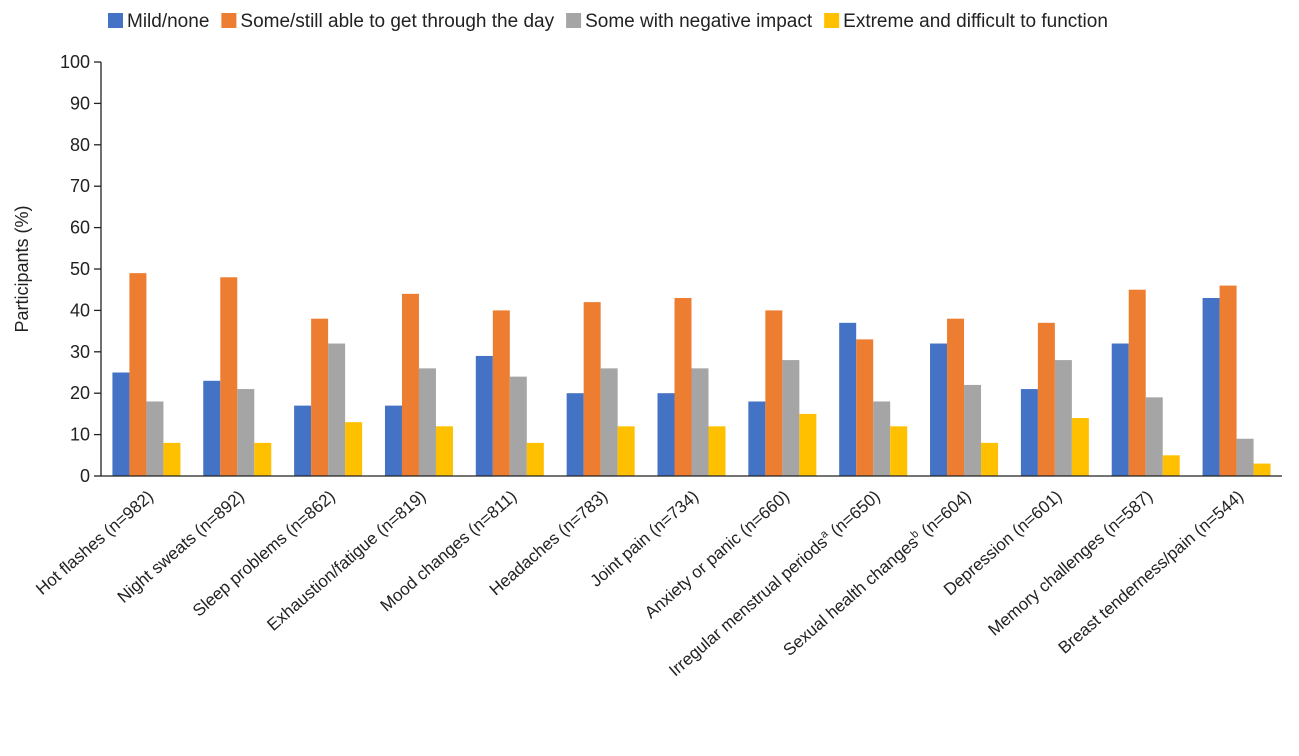  Describe the element at coordinates (346, 561) in the screenshot. I see `x-tick-label: Exhaustion/fatigue (n=819)` at that location.